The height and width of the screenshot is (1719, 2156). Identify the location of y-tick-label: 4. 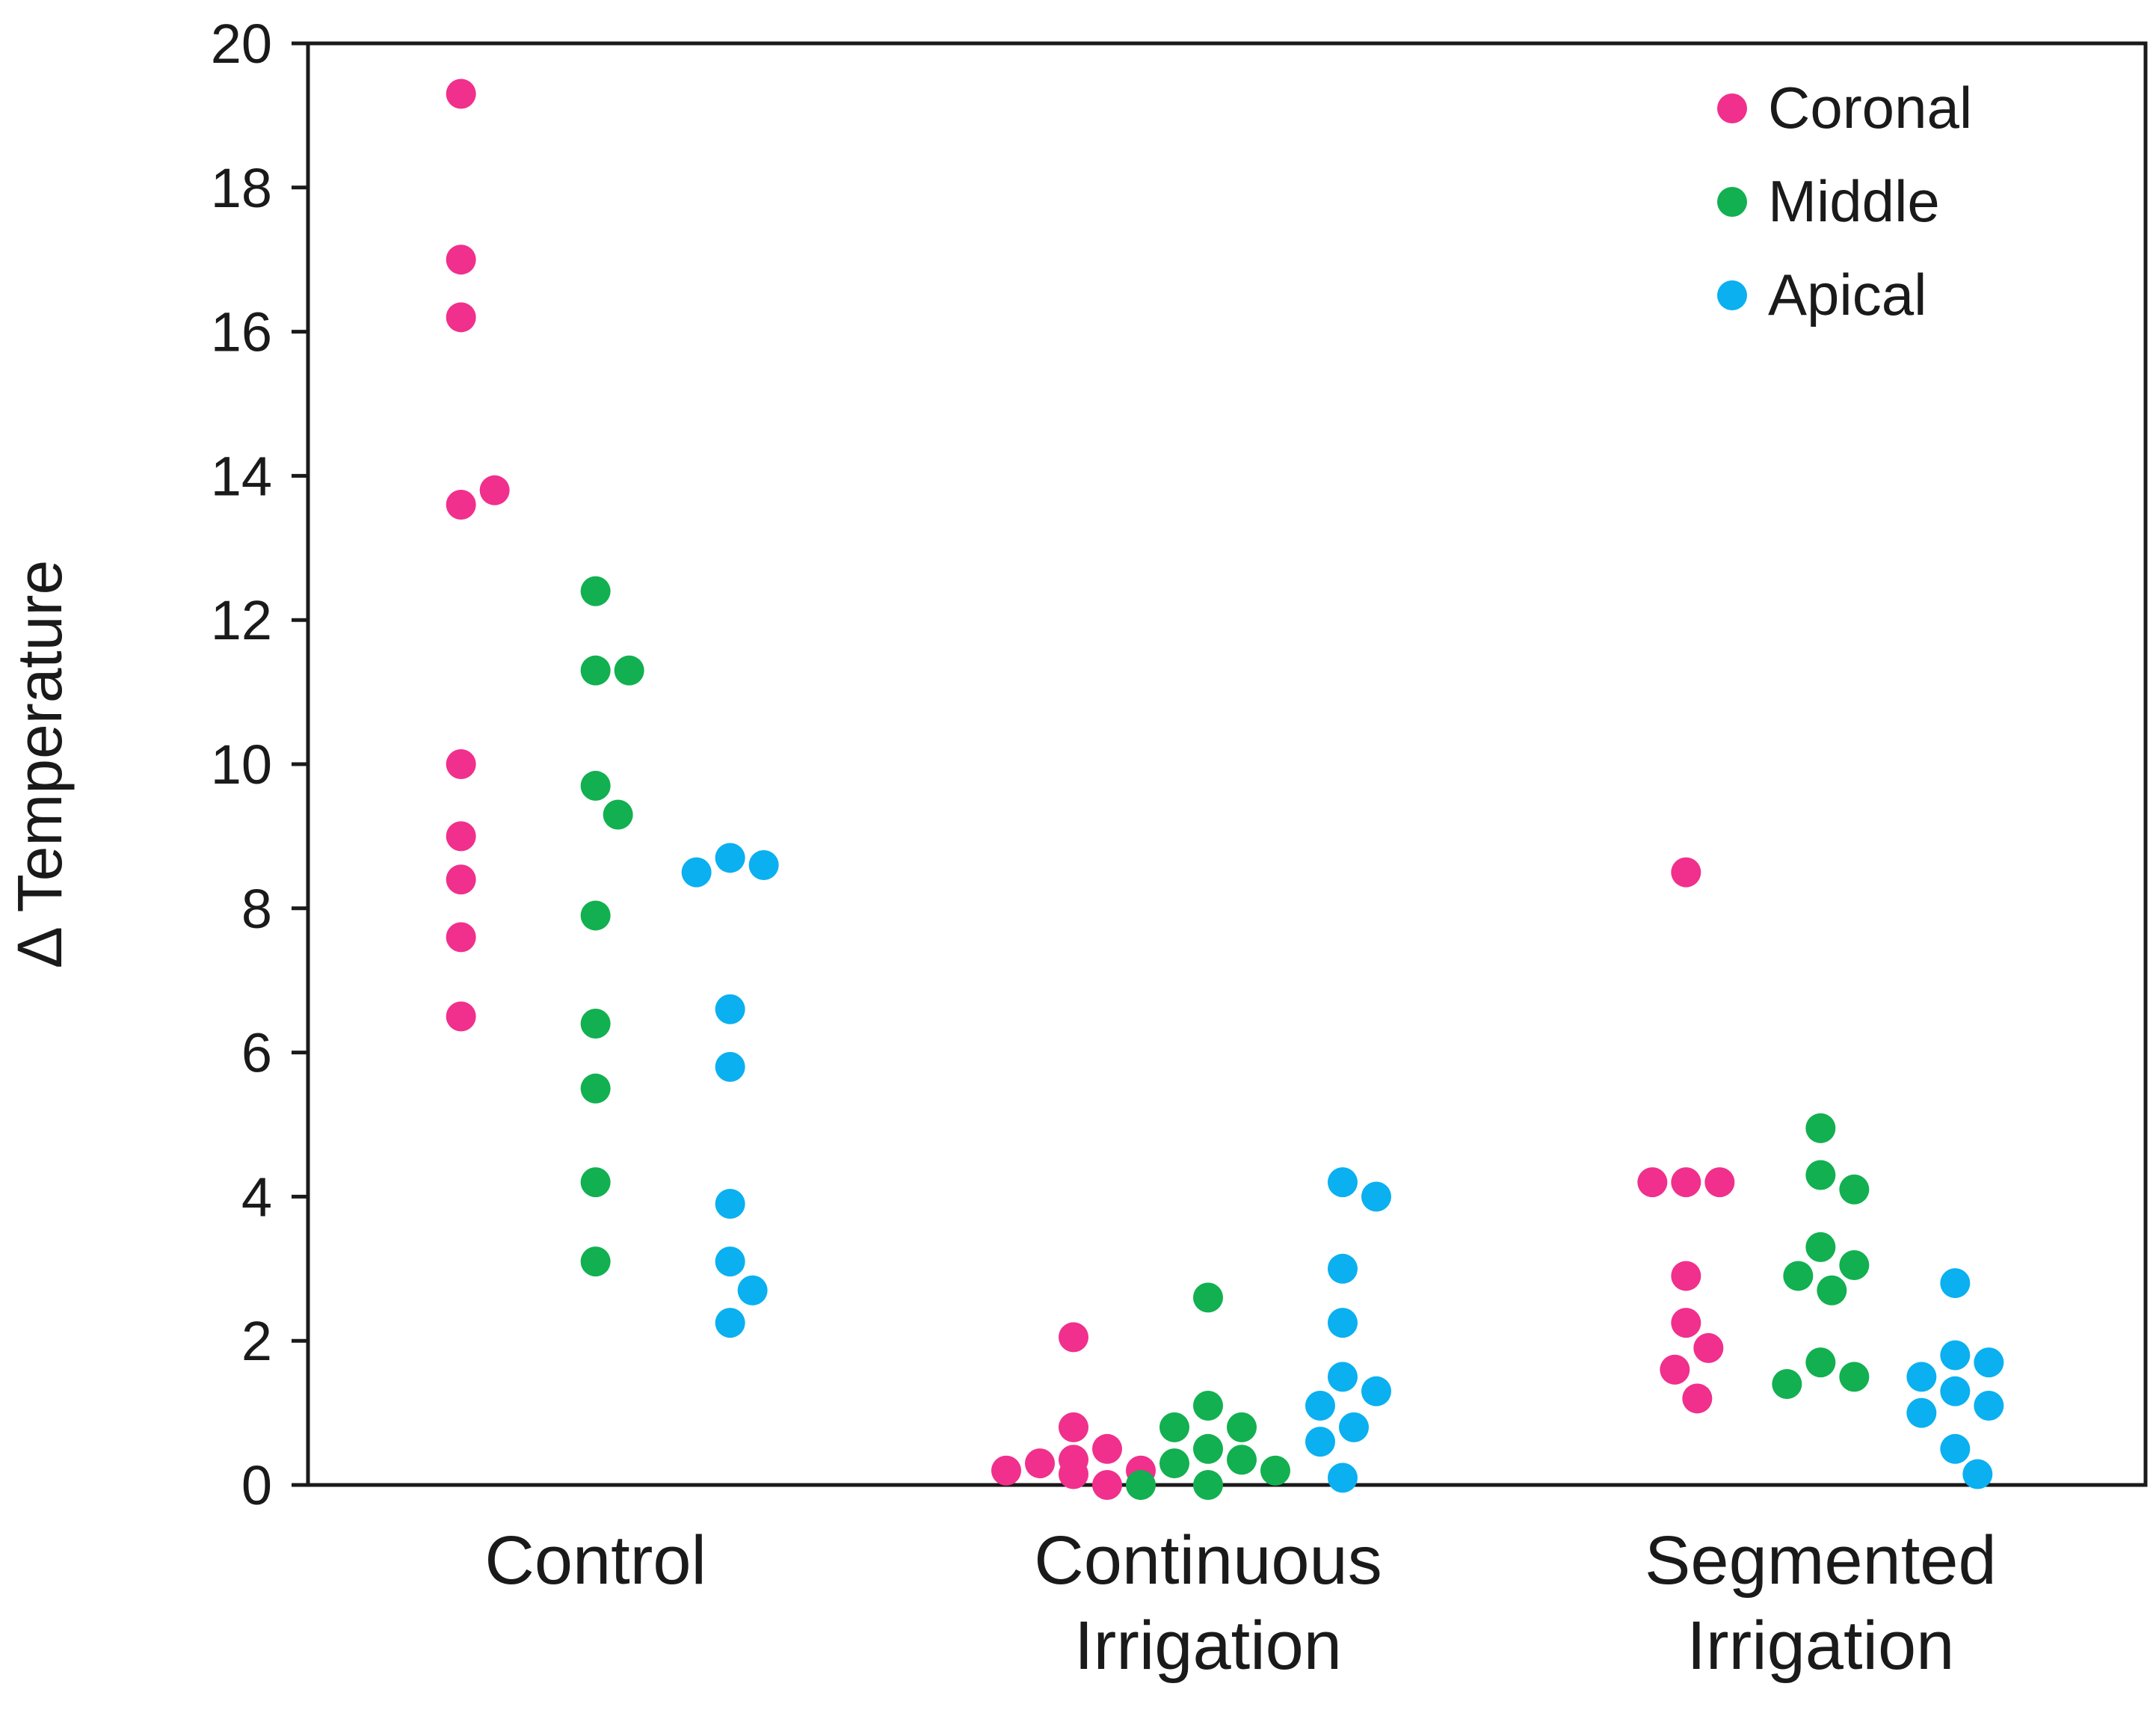
(256, 1197).